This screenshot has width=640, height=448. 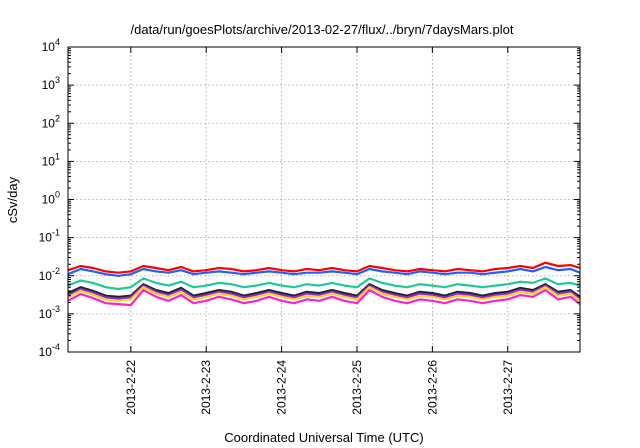 I want to click on x-tick-label: 2013-2-25, so click(x=357, y=387).